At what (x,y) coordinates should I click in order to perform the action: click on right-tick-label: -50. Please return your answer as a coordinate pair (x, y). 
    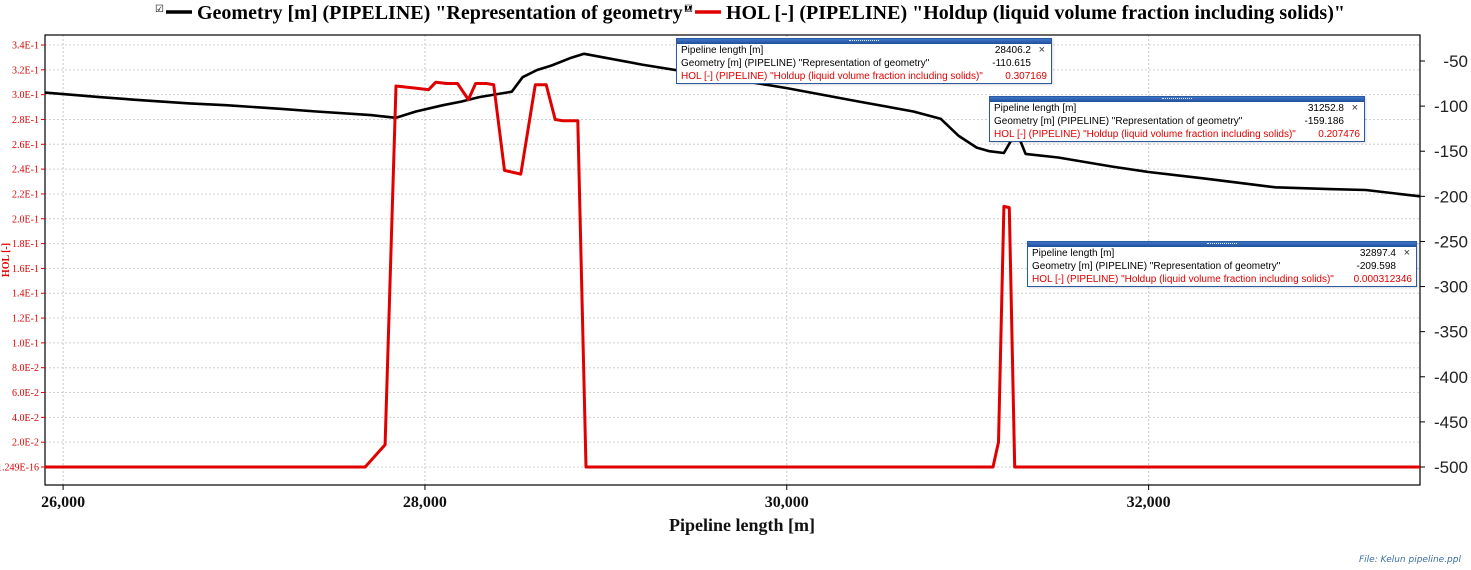
    Looking at the image, I should click on (1455, 61).